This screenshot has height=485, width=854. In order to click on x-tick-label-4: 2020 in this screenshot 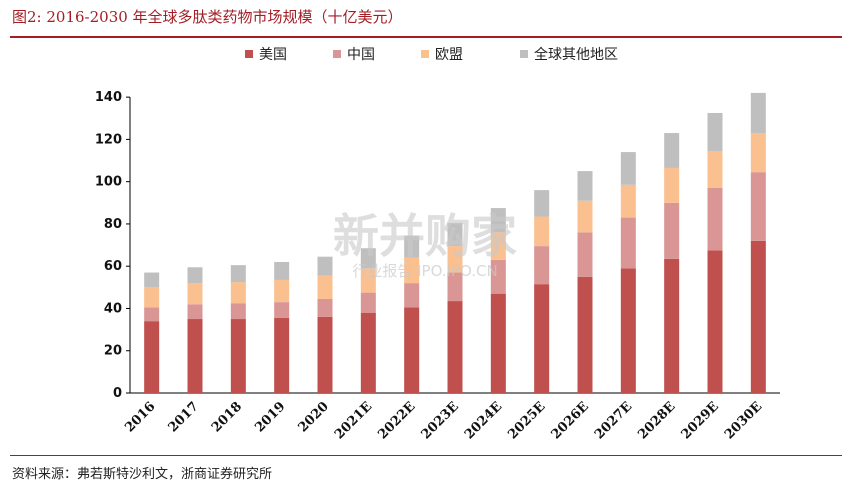, I will do `click(314, 417)`.